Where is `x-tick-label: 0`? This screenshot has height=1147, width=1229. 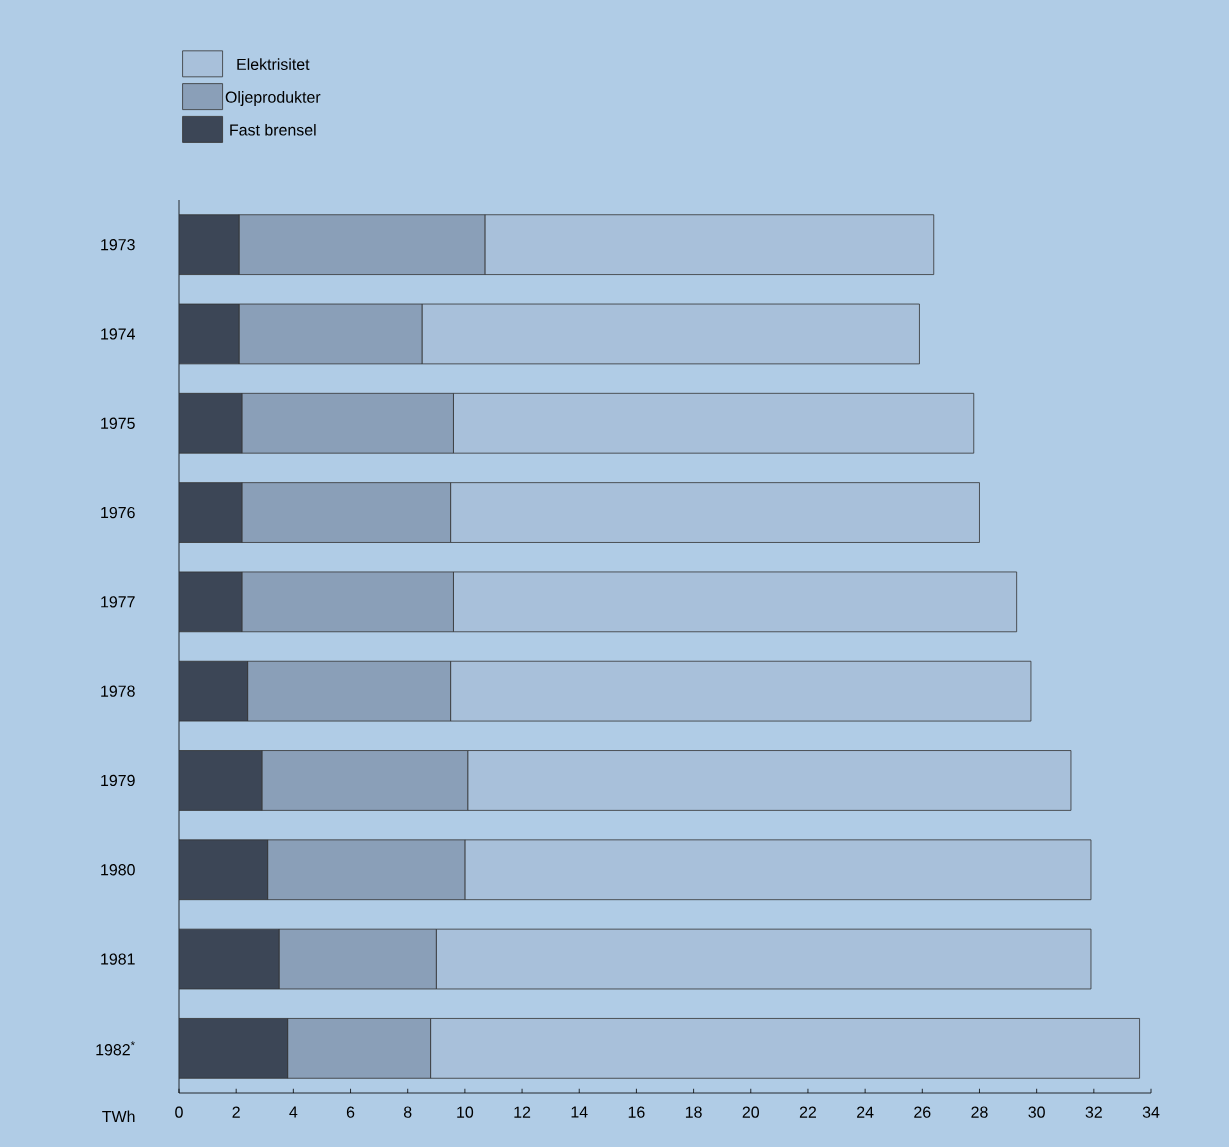 x-tick-label: 0 is located at coordinates (179, 1112).